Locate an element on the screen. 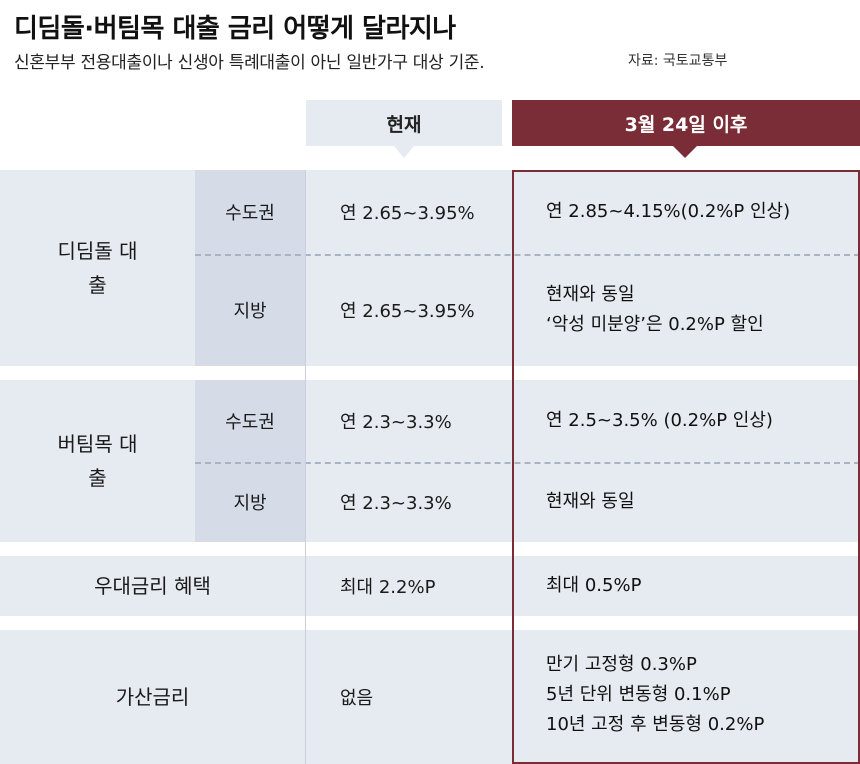 The height and width of the screenshot is (764, 860). didimdol-local-new-line2: ‘악성 미분양’은 0.2%P 할인 is located at coordinates (655, 324).